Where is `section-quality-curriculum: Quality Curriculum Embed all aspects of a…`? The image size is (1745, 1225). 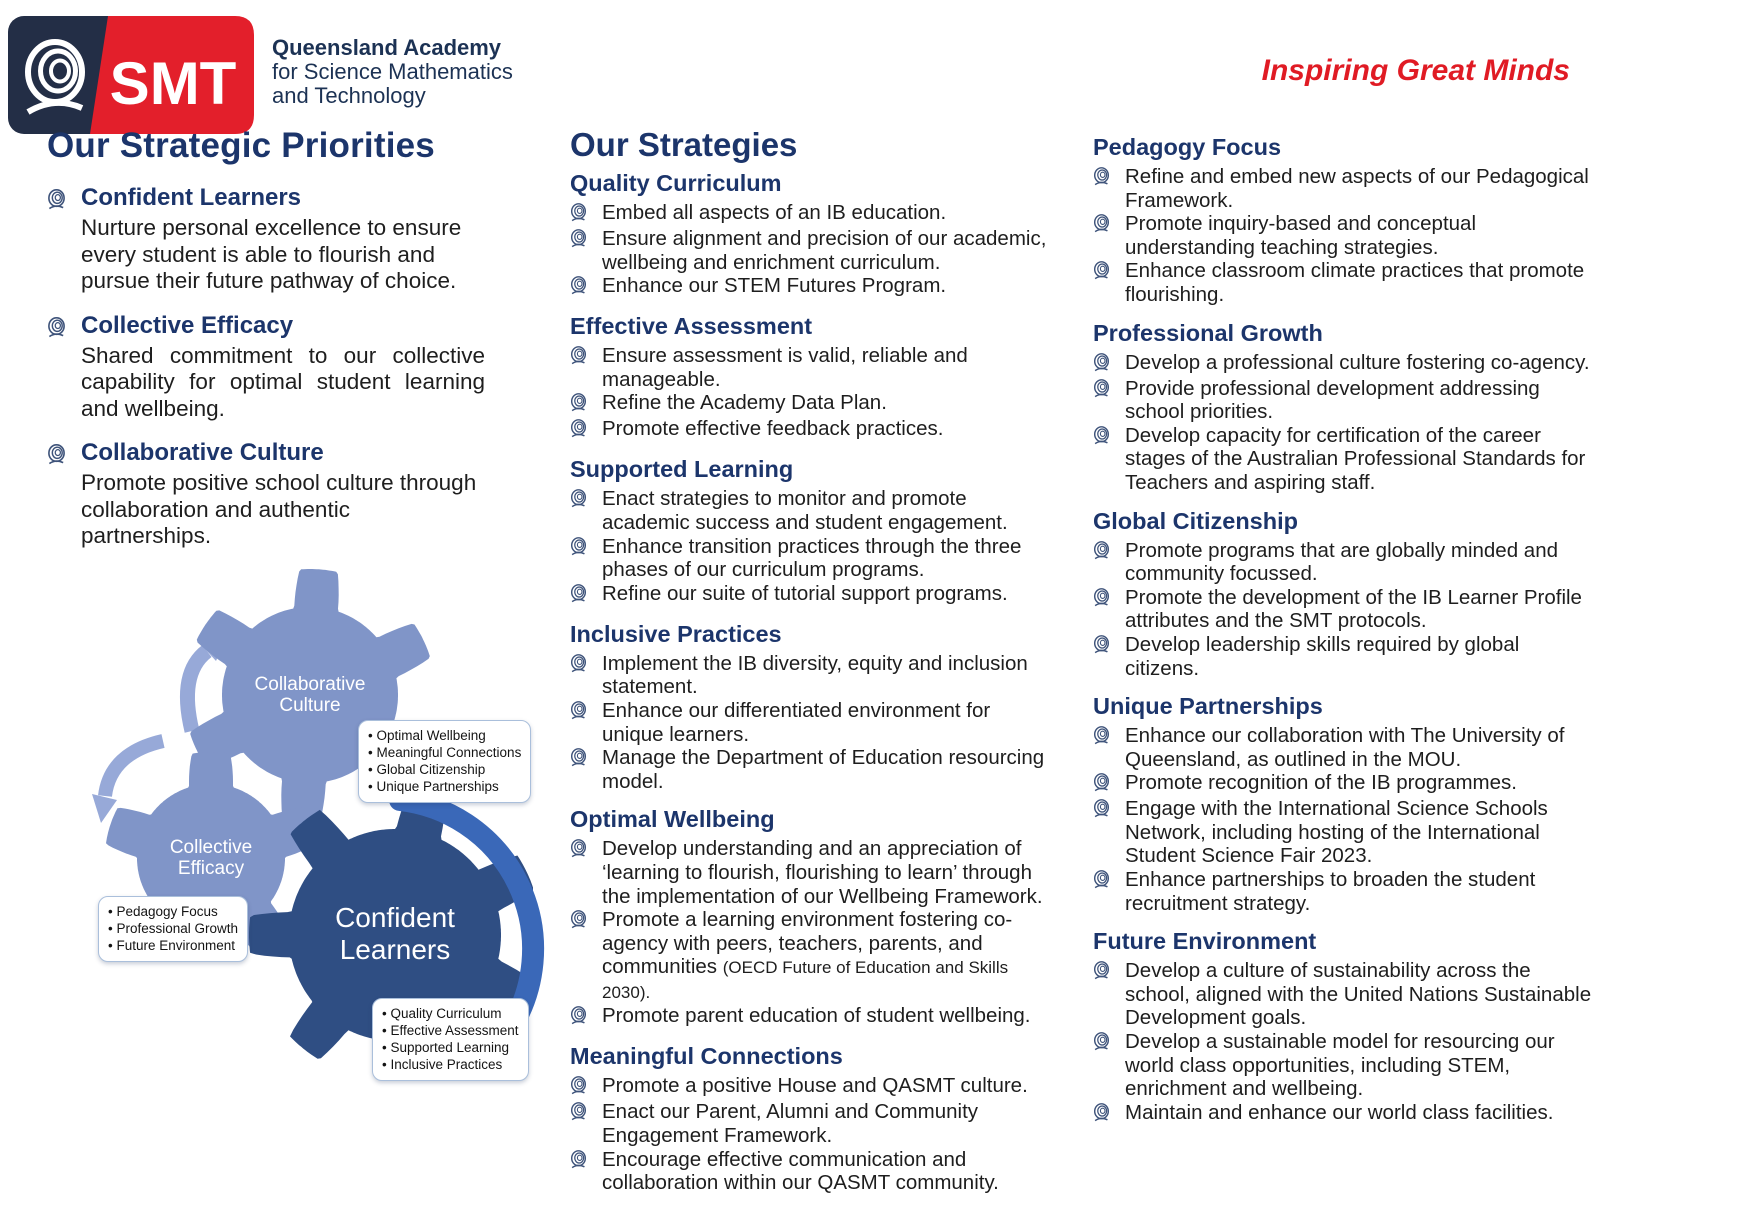 section-quality-curriculum: Quality Curriculum Embed all aspects of a… is located at coordinates (810, 235).